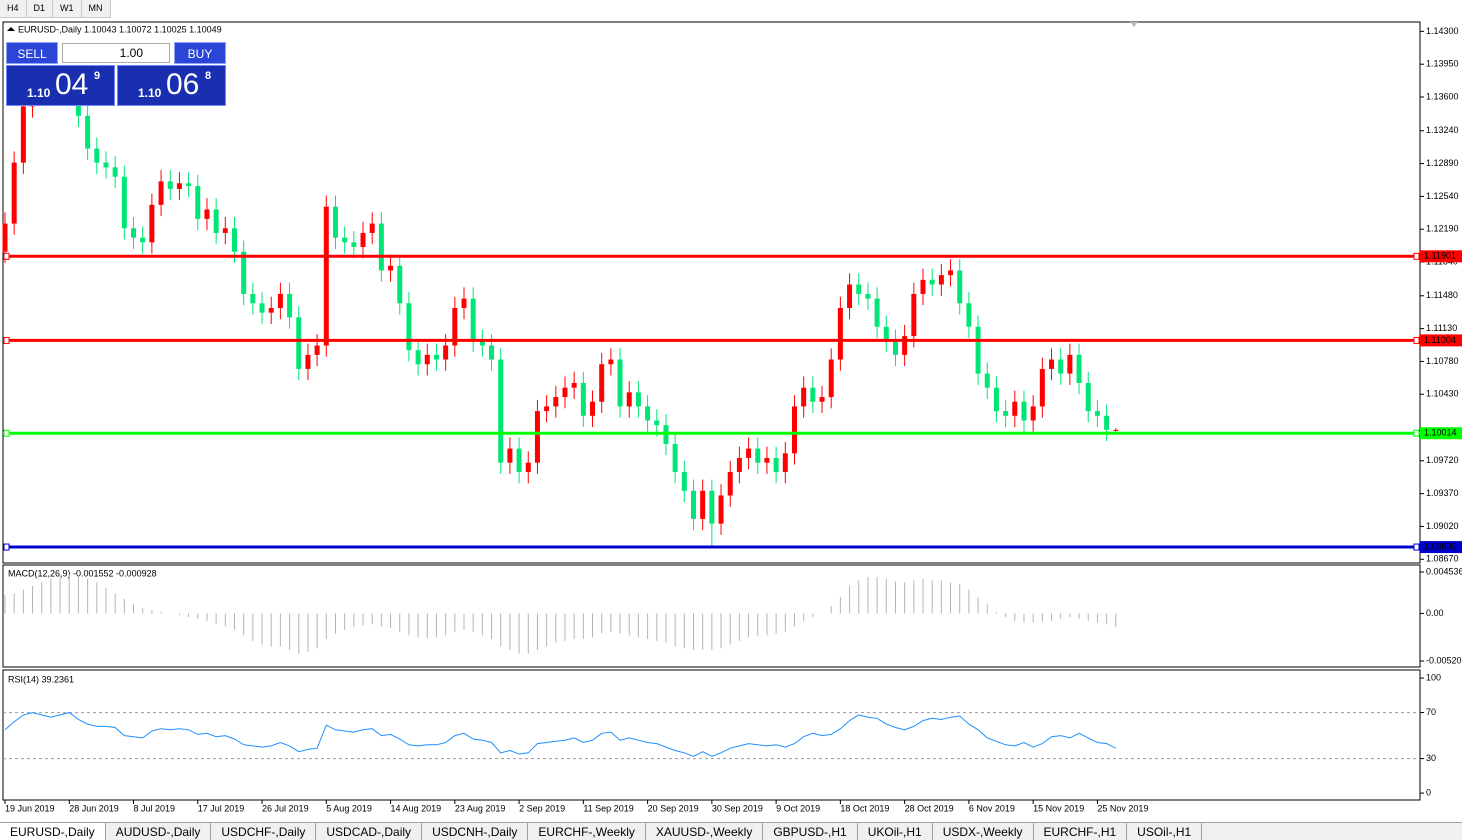  Describe the element at coordinates (1442, 229) in the screenshot. I see `y-tick-label: 1.12190` at that location.